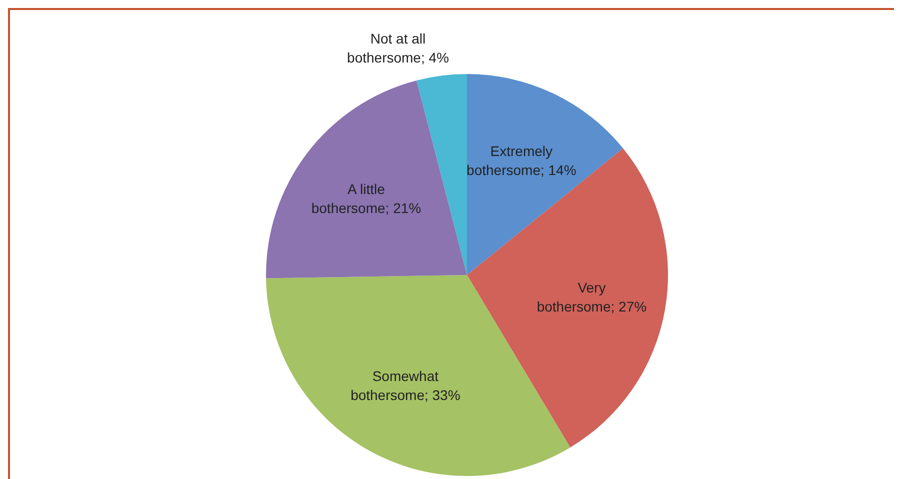 The image size is (902, 479). I want to click on slice-label: Extremely bothersome; 14%, so click(521, 160).